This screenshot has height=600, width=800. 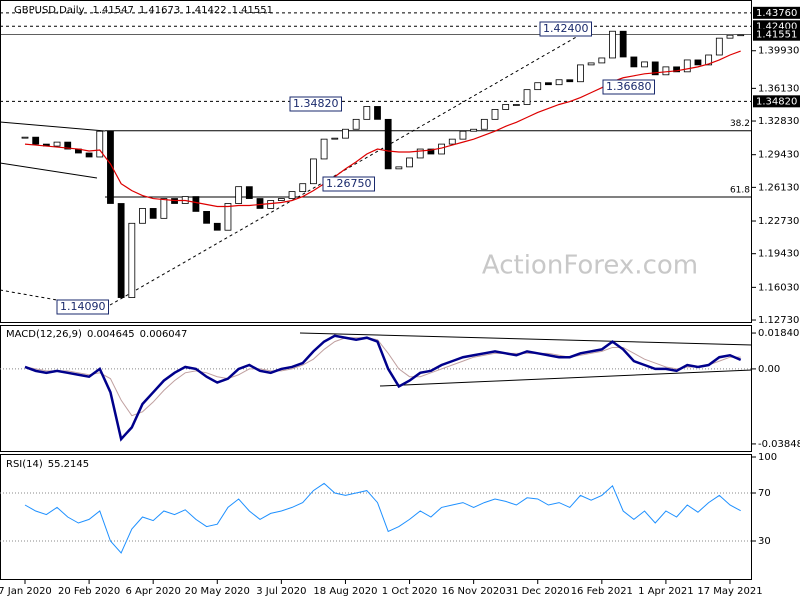 I want to click on series-line, so click(x=382, y=377).